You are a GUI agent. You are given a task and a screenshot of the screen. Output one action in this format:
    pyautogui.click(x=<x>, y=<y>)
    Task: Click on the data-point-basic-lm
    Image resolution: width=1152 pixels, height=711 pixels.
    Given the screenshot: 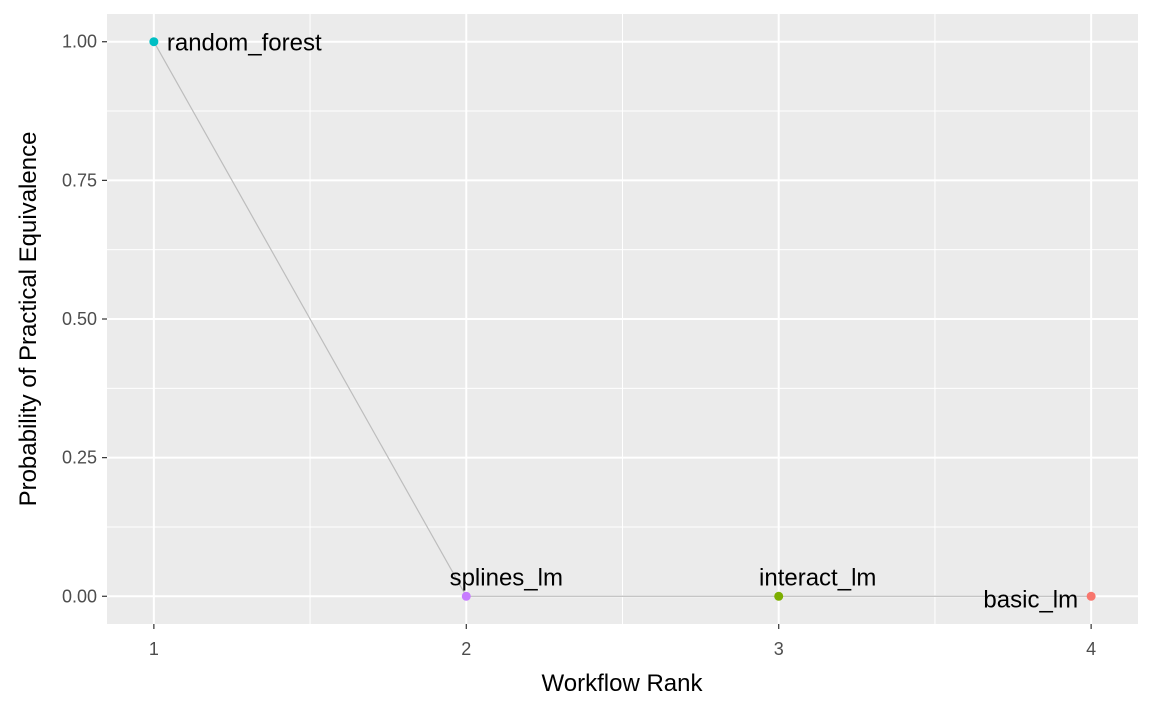 What is the action you would take?
    pyautogui.click(x=1091, y=596)
    